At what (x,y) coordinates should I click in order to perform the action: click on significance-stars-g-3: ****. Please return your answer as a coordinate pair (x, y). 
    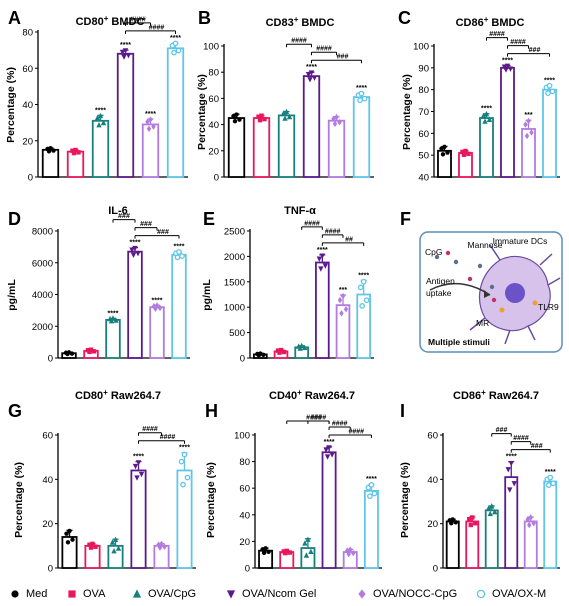
    Looking at the image, I should click on (138, 457).